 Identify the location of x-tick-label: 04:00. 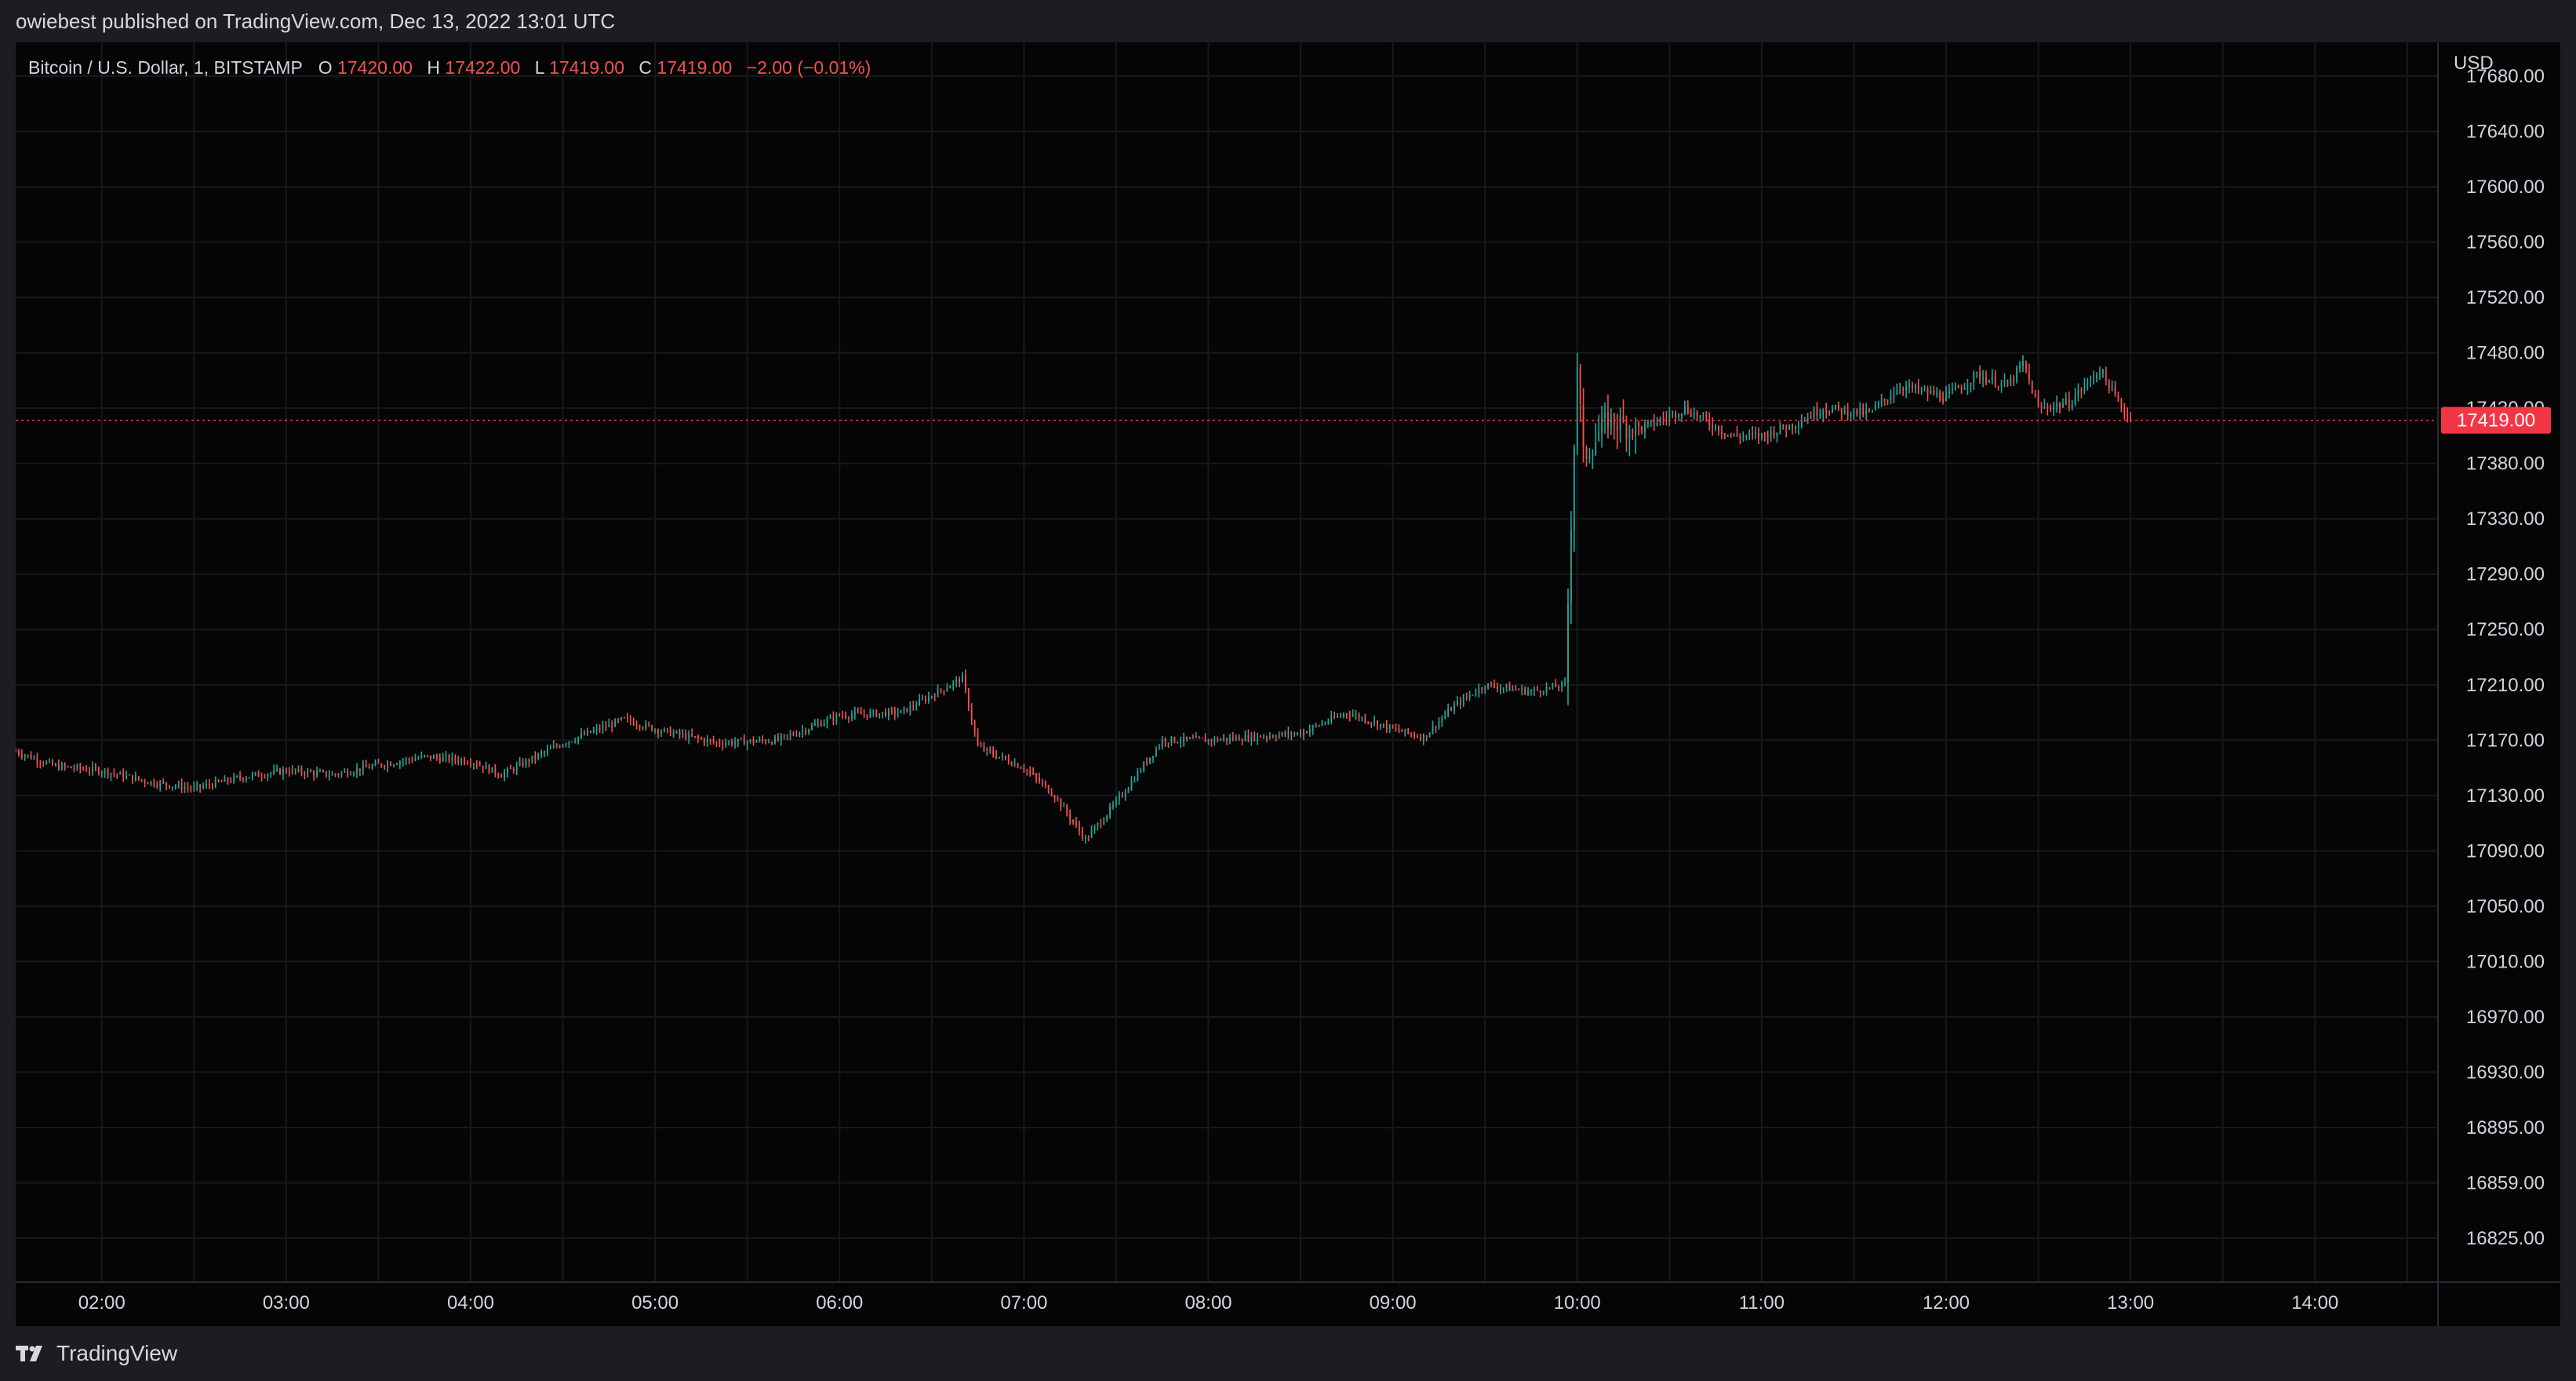
(470, 1303).